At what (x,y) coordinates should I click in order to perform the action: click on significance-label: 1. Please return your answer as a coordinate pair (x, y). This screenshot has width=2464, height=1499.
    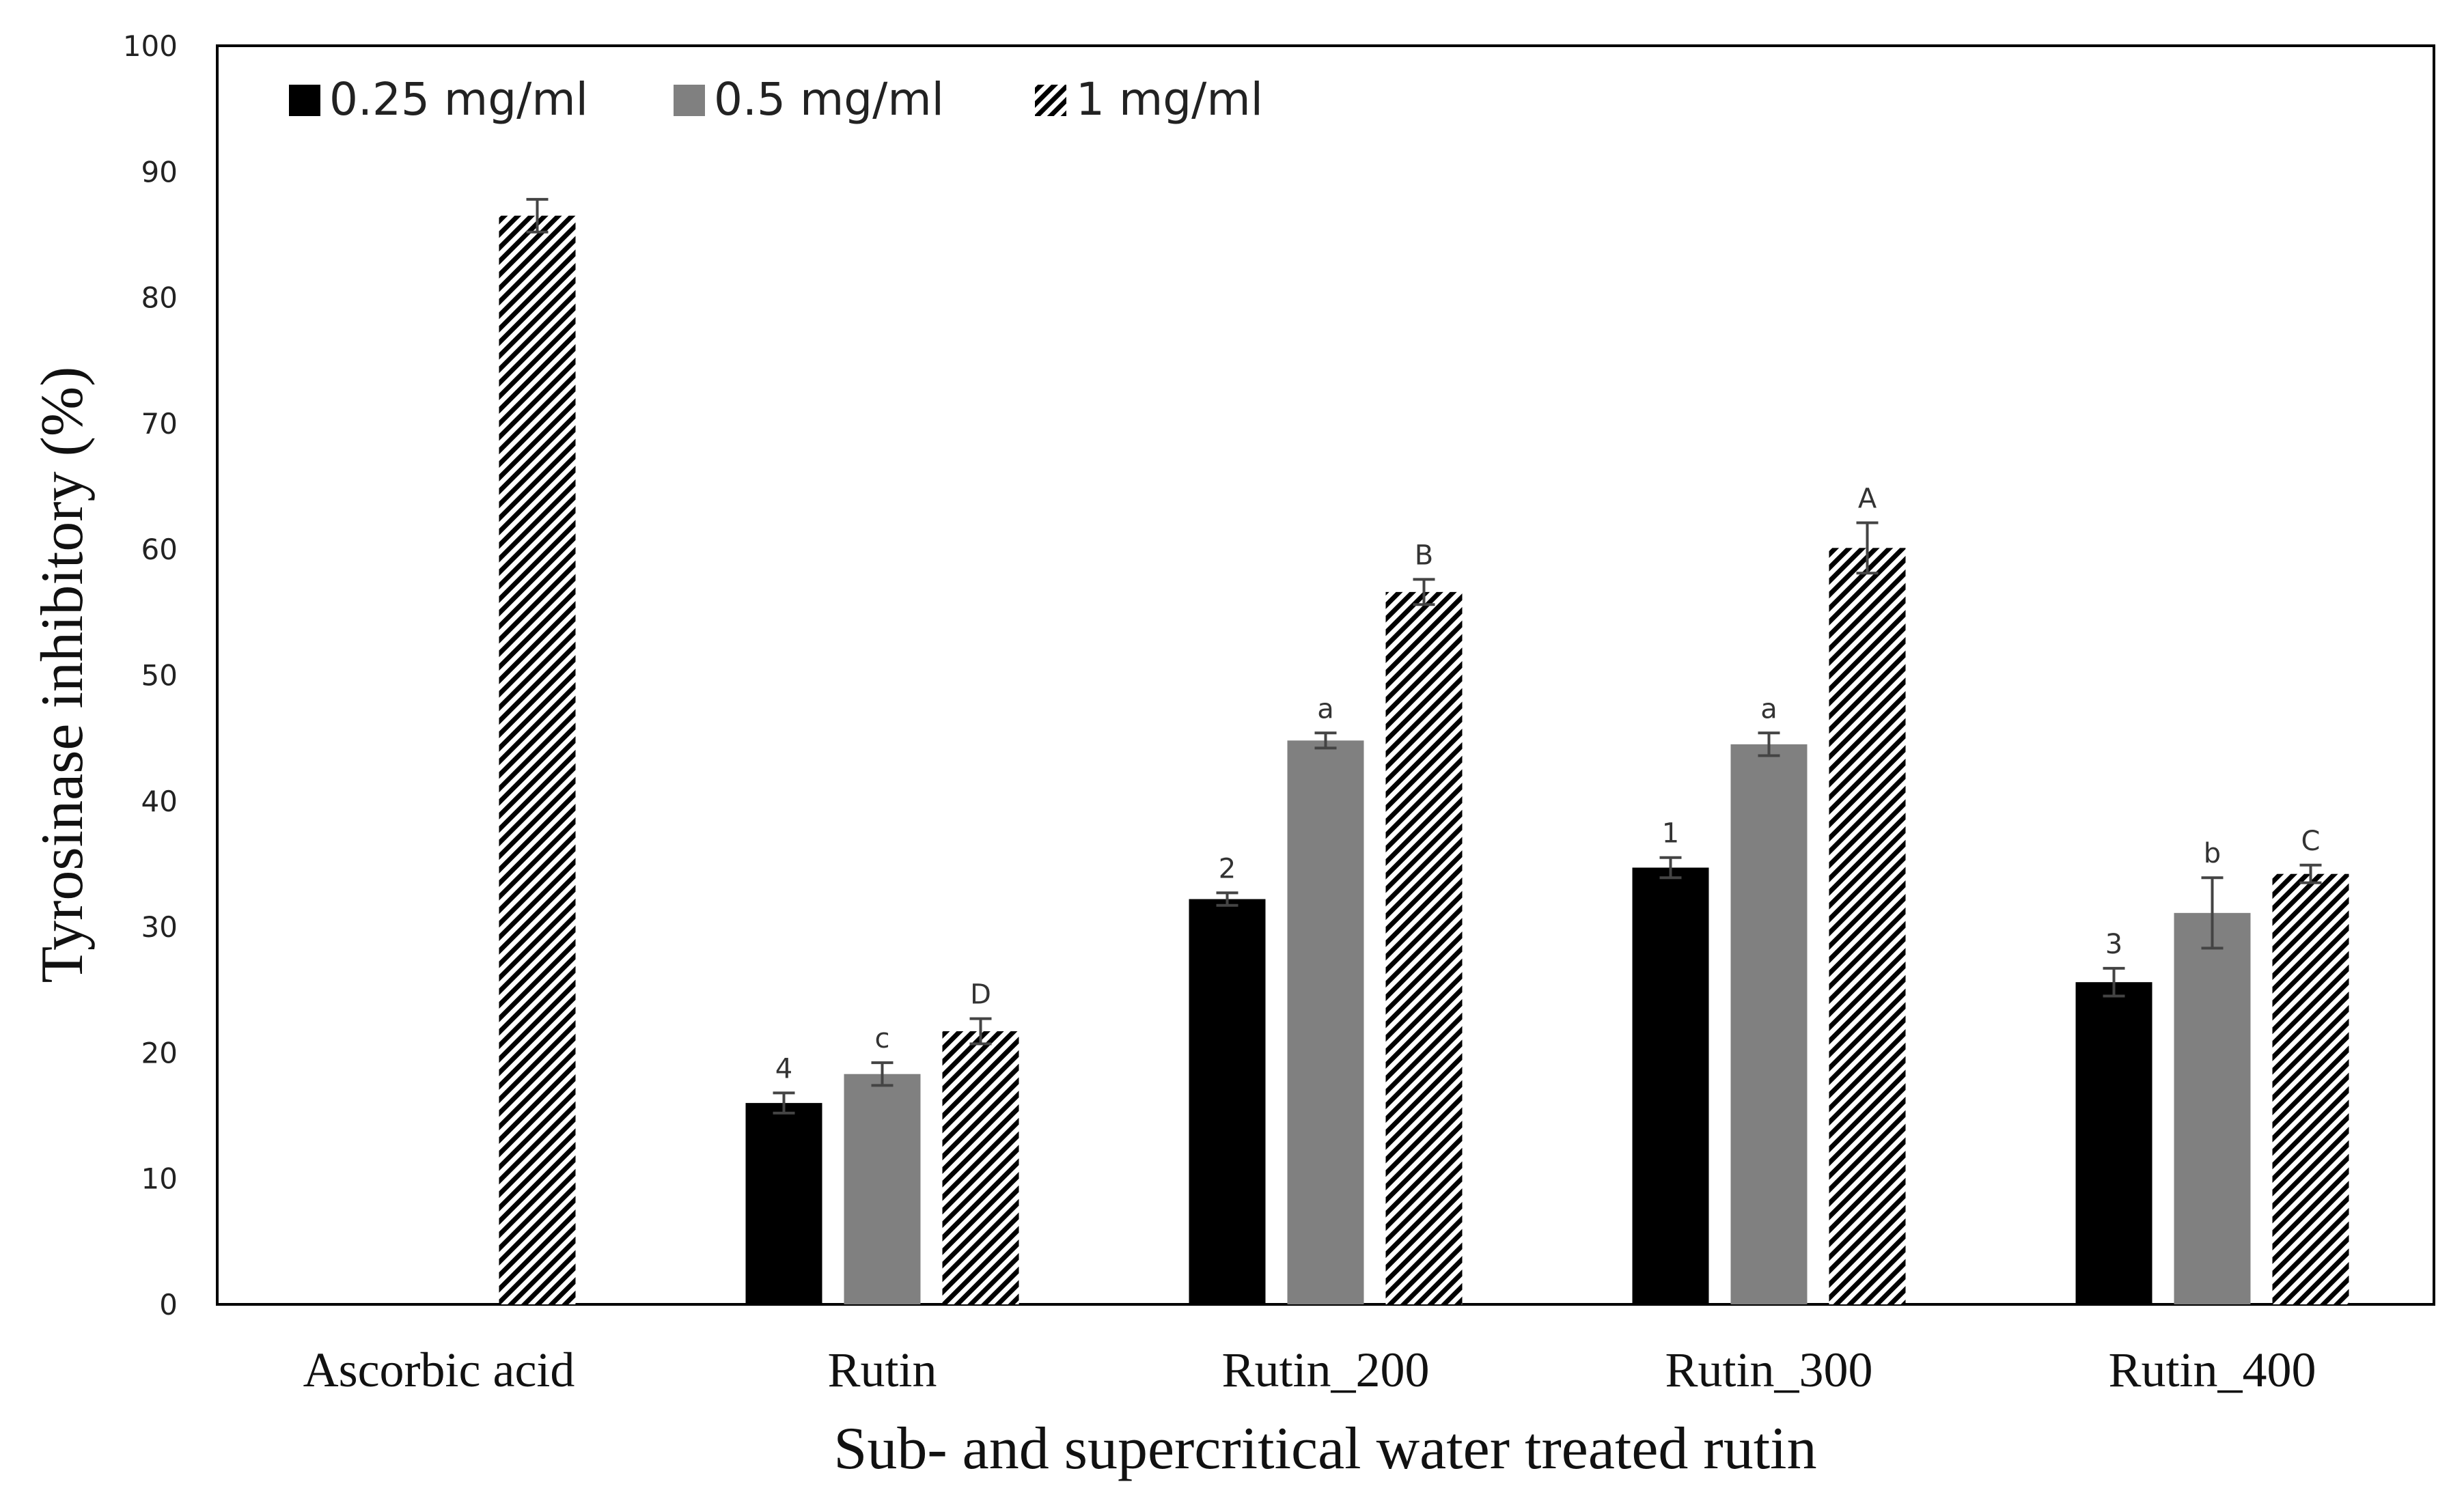
    Looking at the image, I should click on (1670, 834).